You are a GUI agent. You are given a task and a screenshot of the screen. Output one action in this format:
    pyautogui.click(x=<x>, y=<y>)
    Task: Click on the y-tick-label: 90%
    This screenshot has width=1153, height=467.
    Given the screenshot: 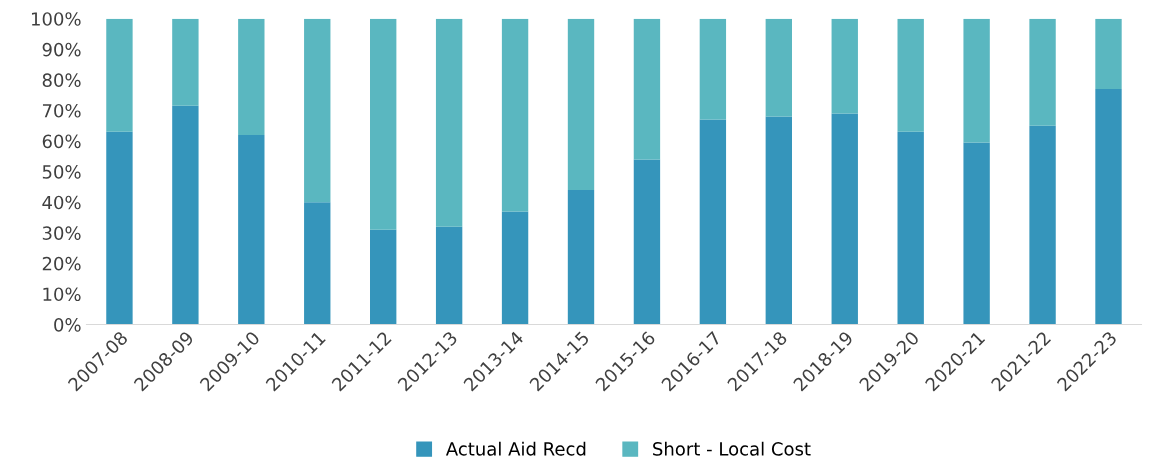 What is the action you would take?
    pyautogui.click(x=61, y=49)
    